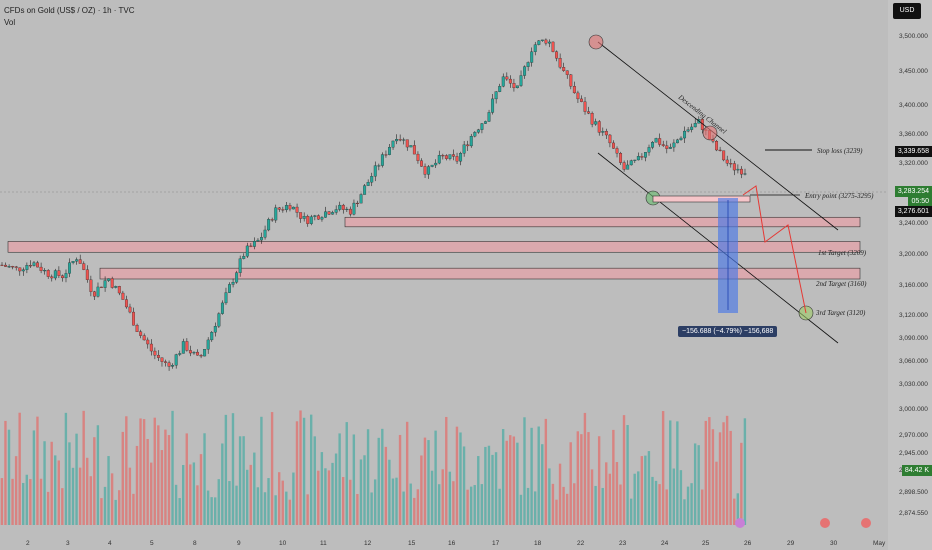  I want to click on x-tick-label: 16, so click(452, 543).